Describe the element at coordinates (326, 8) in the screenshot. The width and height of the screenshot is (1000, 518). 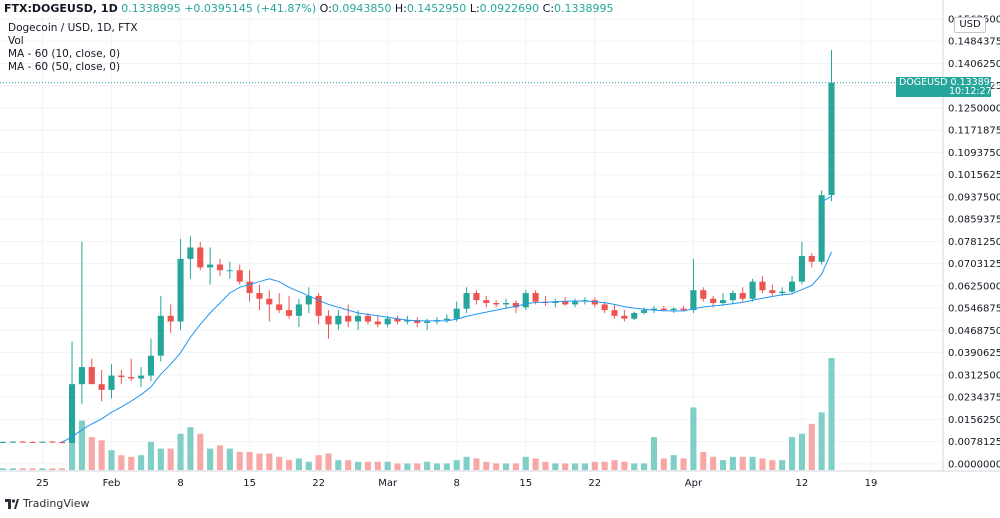
I see `open-label: O:` at that location.